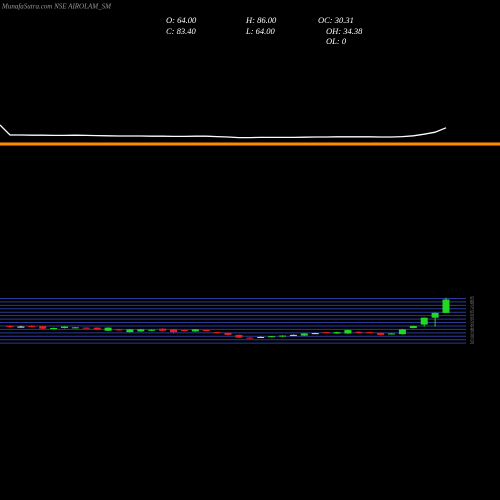  Describe the element at coordinates (472, 321) in the screenshot. I see `y-tick-label: 50` at that location.